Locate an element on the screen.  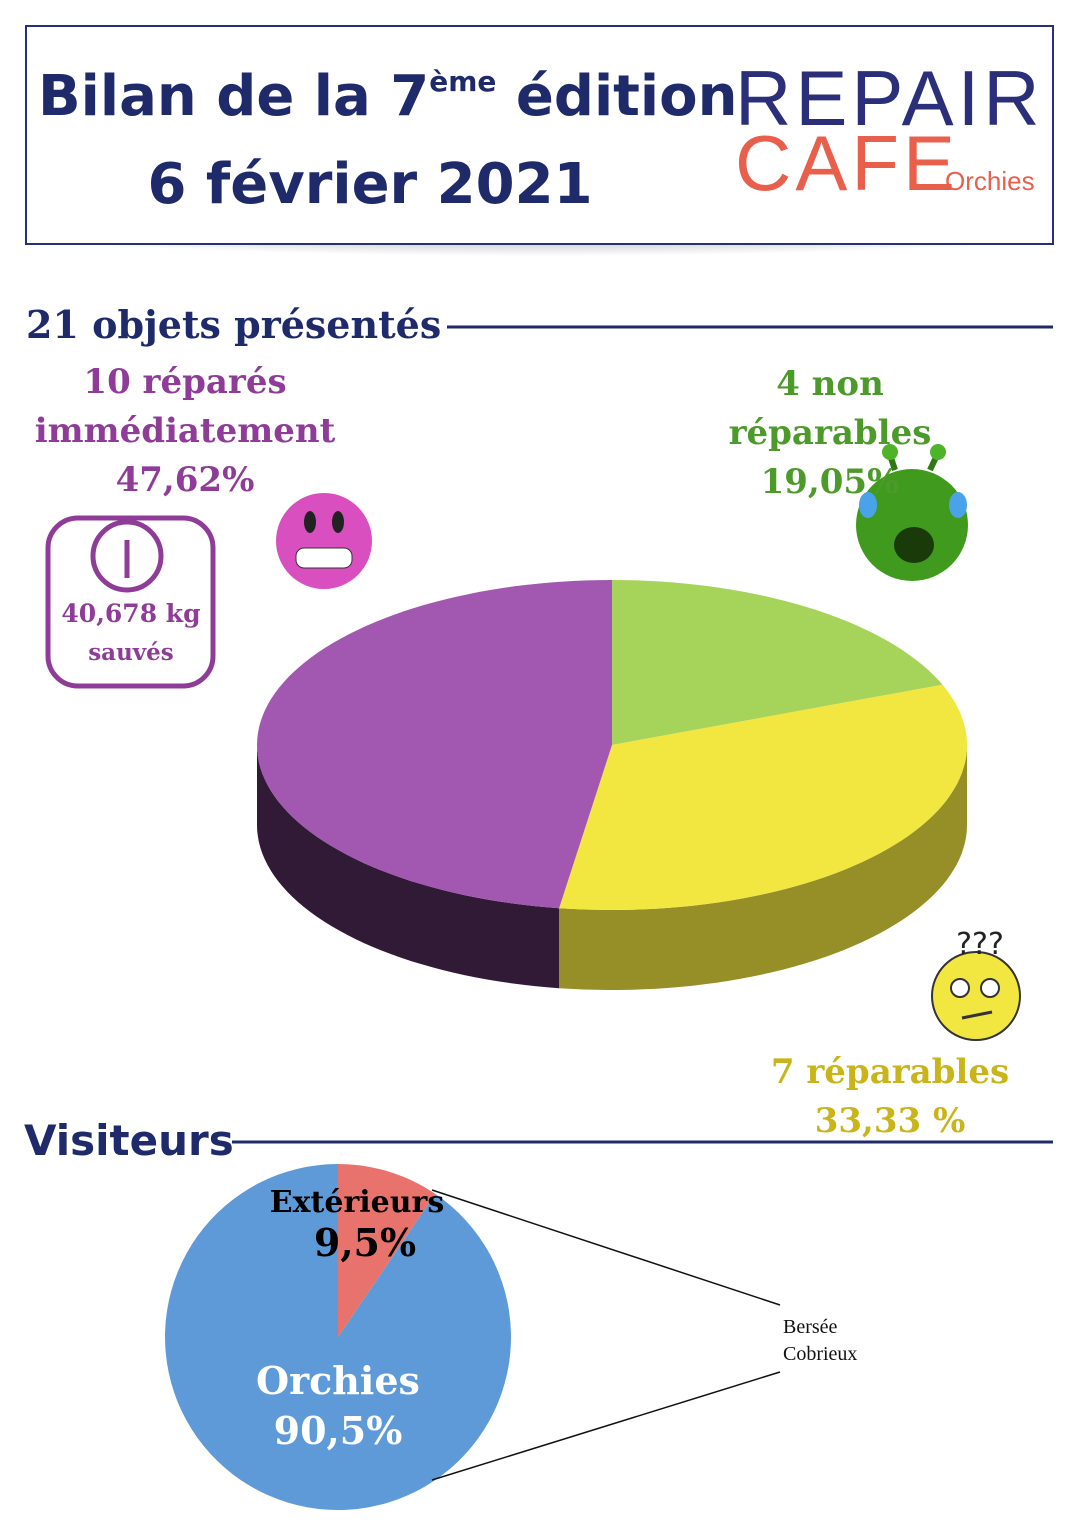
slice-label: 10 réparés immédiatement 47,62% is located at coordinates (185, 431).